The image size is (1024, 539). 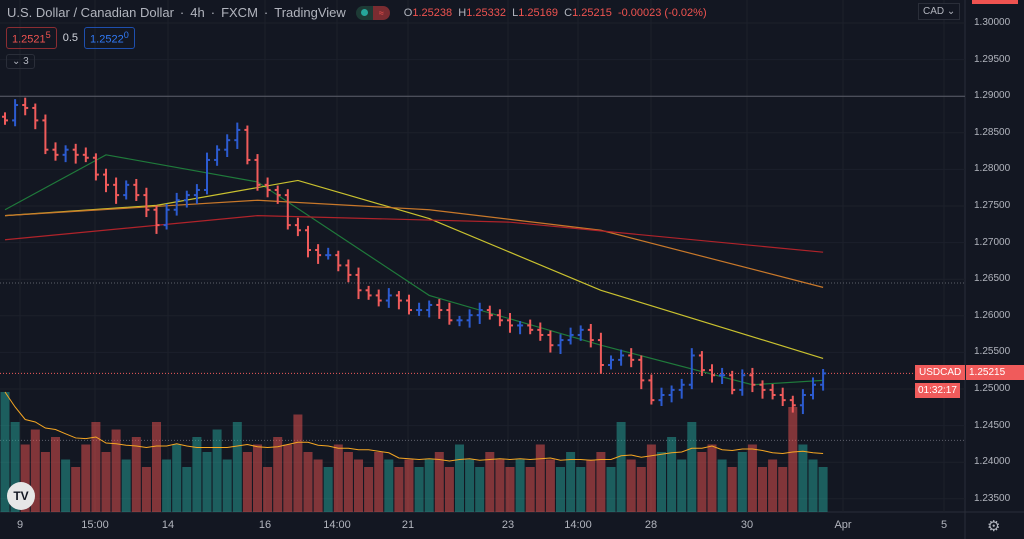 I want to click on last-price-tag: 1.25215, so click(x=995, y=372).